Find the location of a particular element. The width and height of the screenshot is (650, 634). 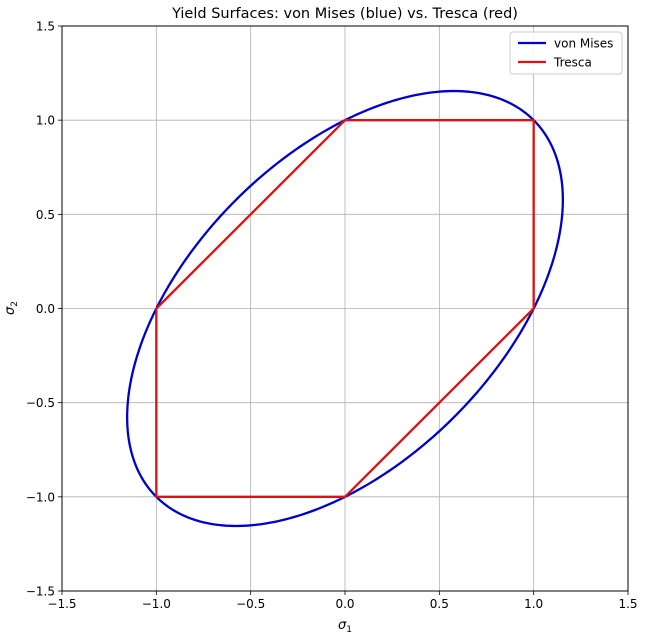

x-tick-label: 0.0 is located at coordinates (344, 604).